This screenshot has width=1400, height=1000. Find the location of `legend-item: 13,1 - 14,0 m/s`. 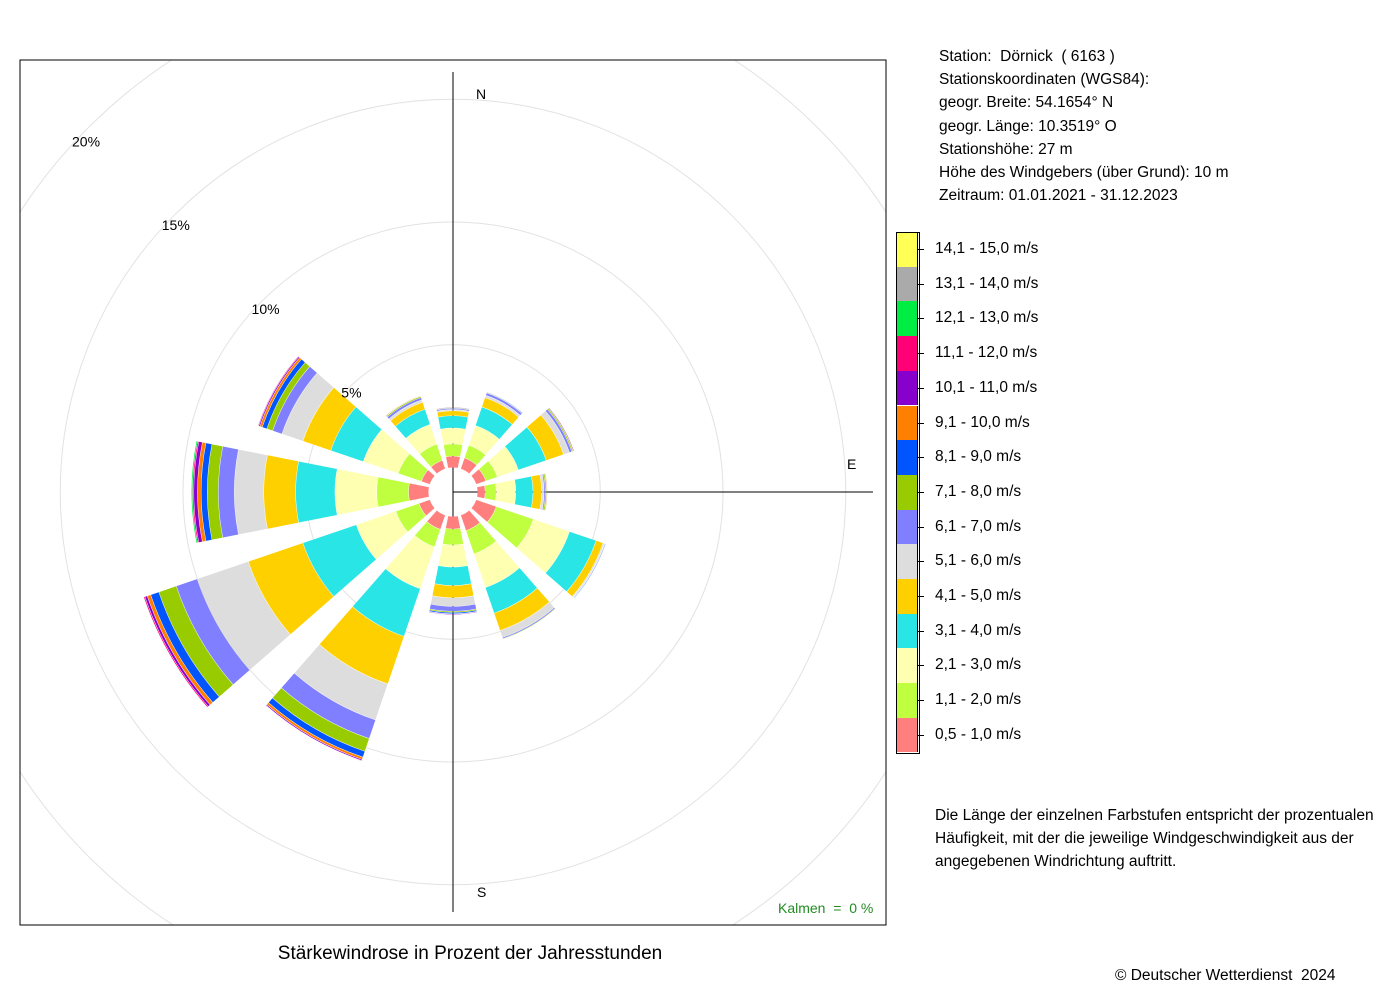

legend-item: 13,1 - 14,0 m/s is located at coordinates (1046, 284).